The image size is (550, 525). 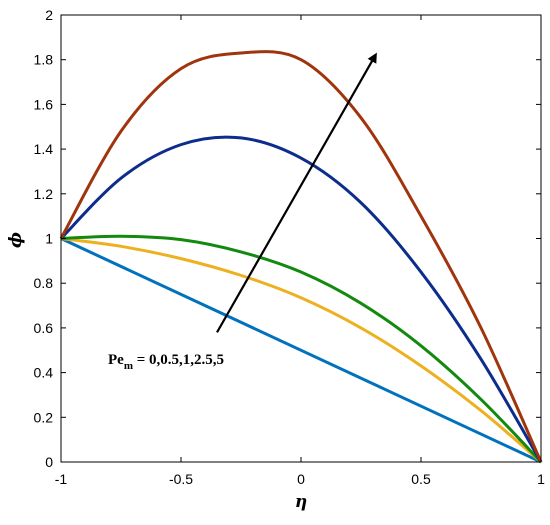 I want to click on x-axis-label: η, so click(x=301, y=502).